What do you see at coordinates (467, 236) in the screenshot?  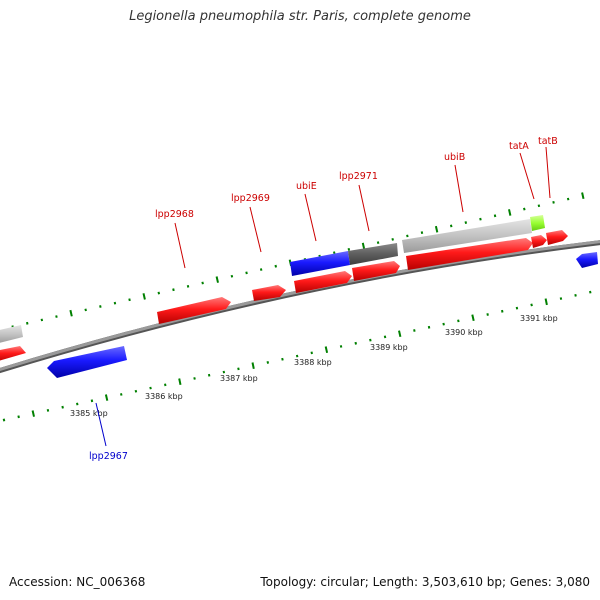 I see `feature-ubiB-rna` at bounding box center [467, 236].